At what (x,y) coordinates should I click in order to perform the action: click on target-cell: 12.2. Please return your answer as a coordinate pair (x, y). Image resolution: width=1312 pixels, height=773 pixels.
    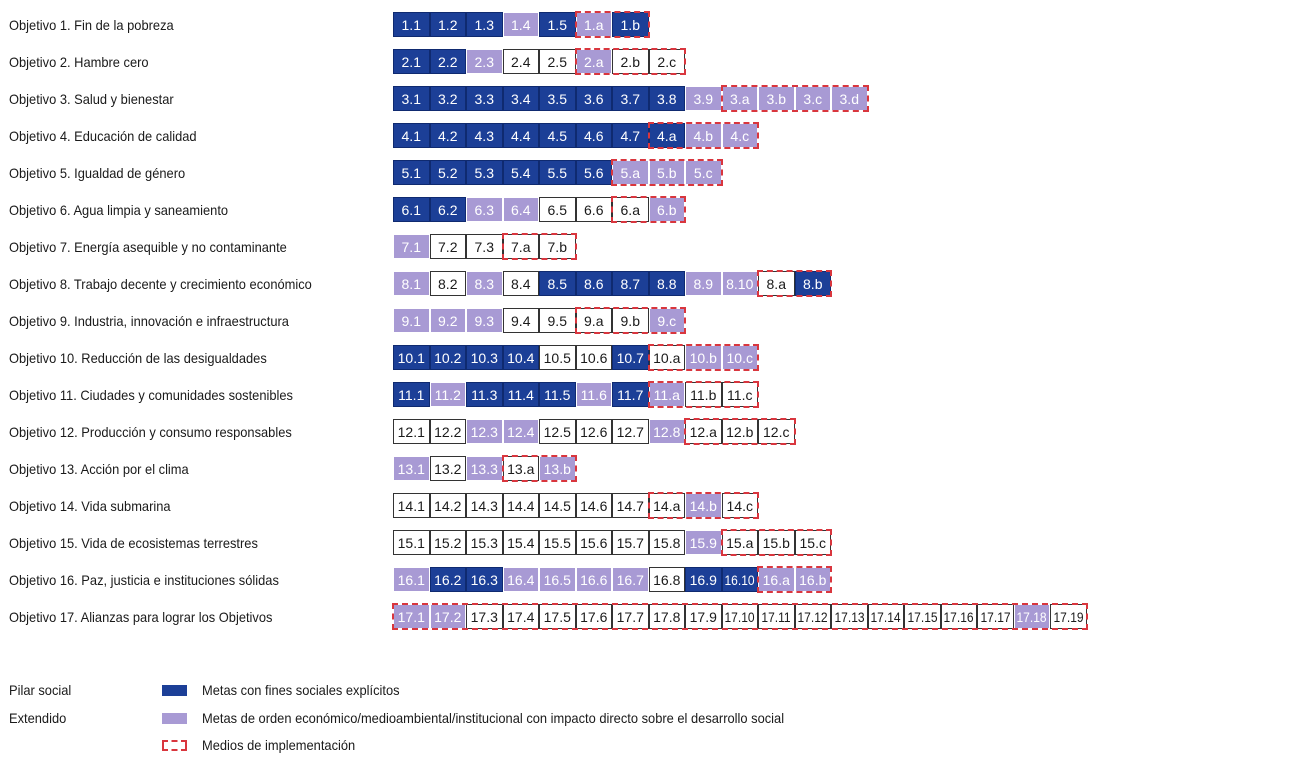
    Looking at the image, I should click on (448, 431).